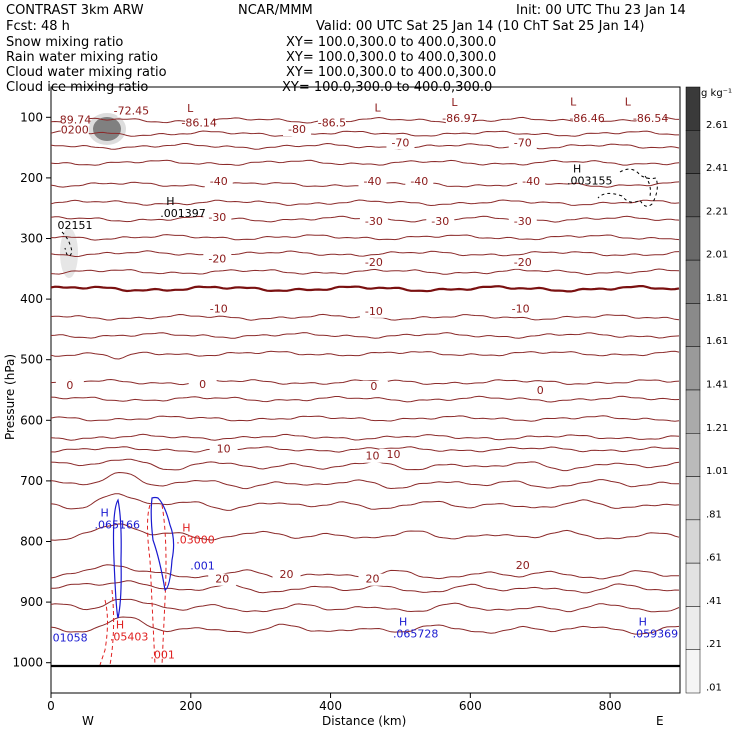 The image size is (740, 740). Describe the element at coordinates (31, 420) in the screenshot. I see `y-tick-label: 600` at that location.